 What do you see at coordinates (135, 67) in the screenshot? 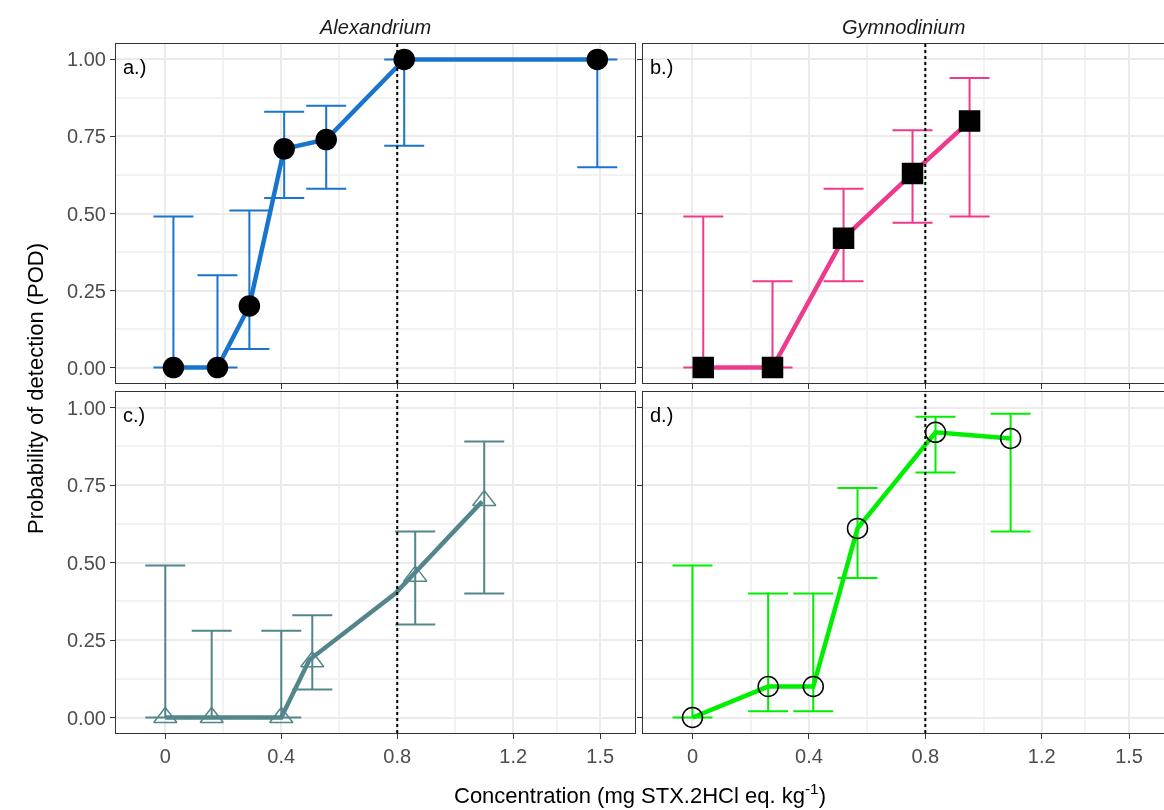
I see `annotation: a.)` at bounding box center [135, 67].